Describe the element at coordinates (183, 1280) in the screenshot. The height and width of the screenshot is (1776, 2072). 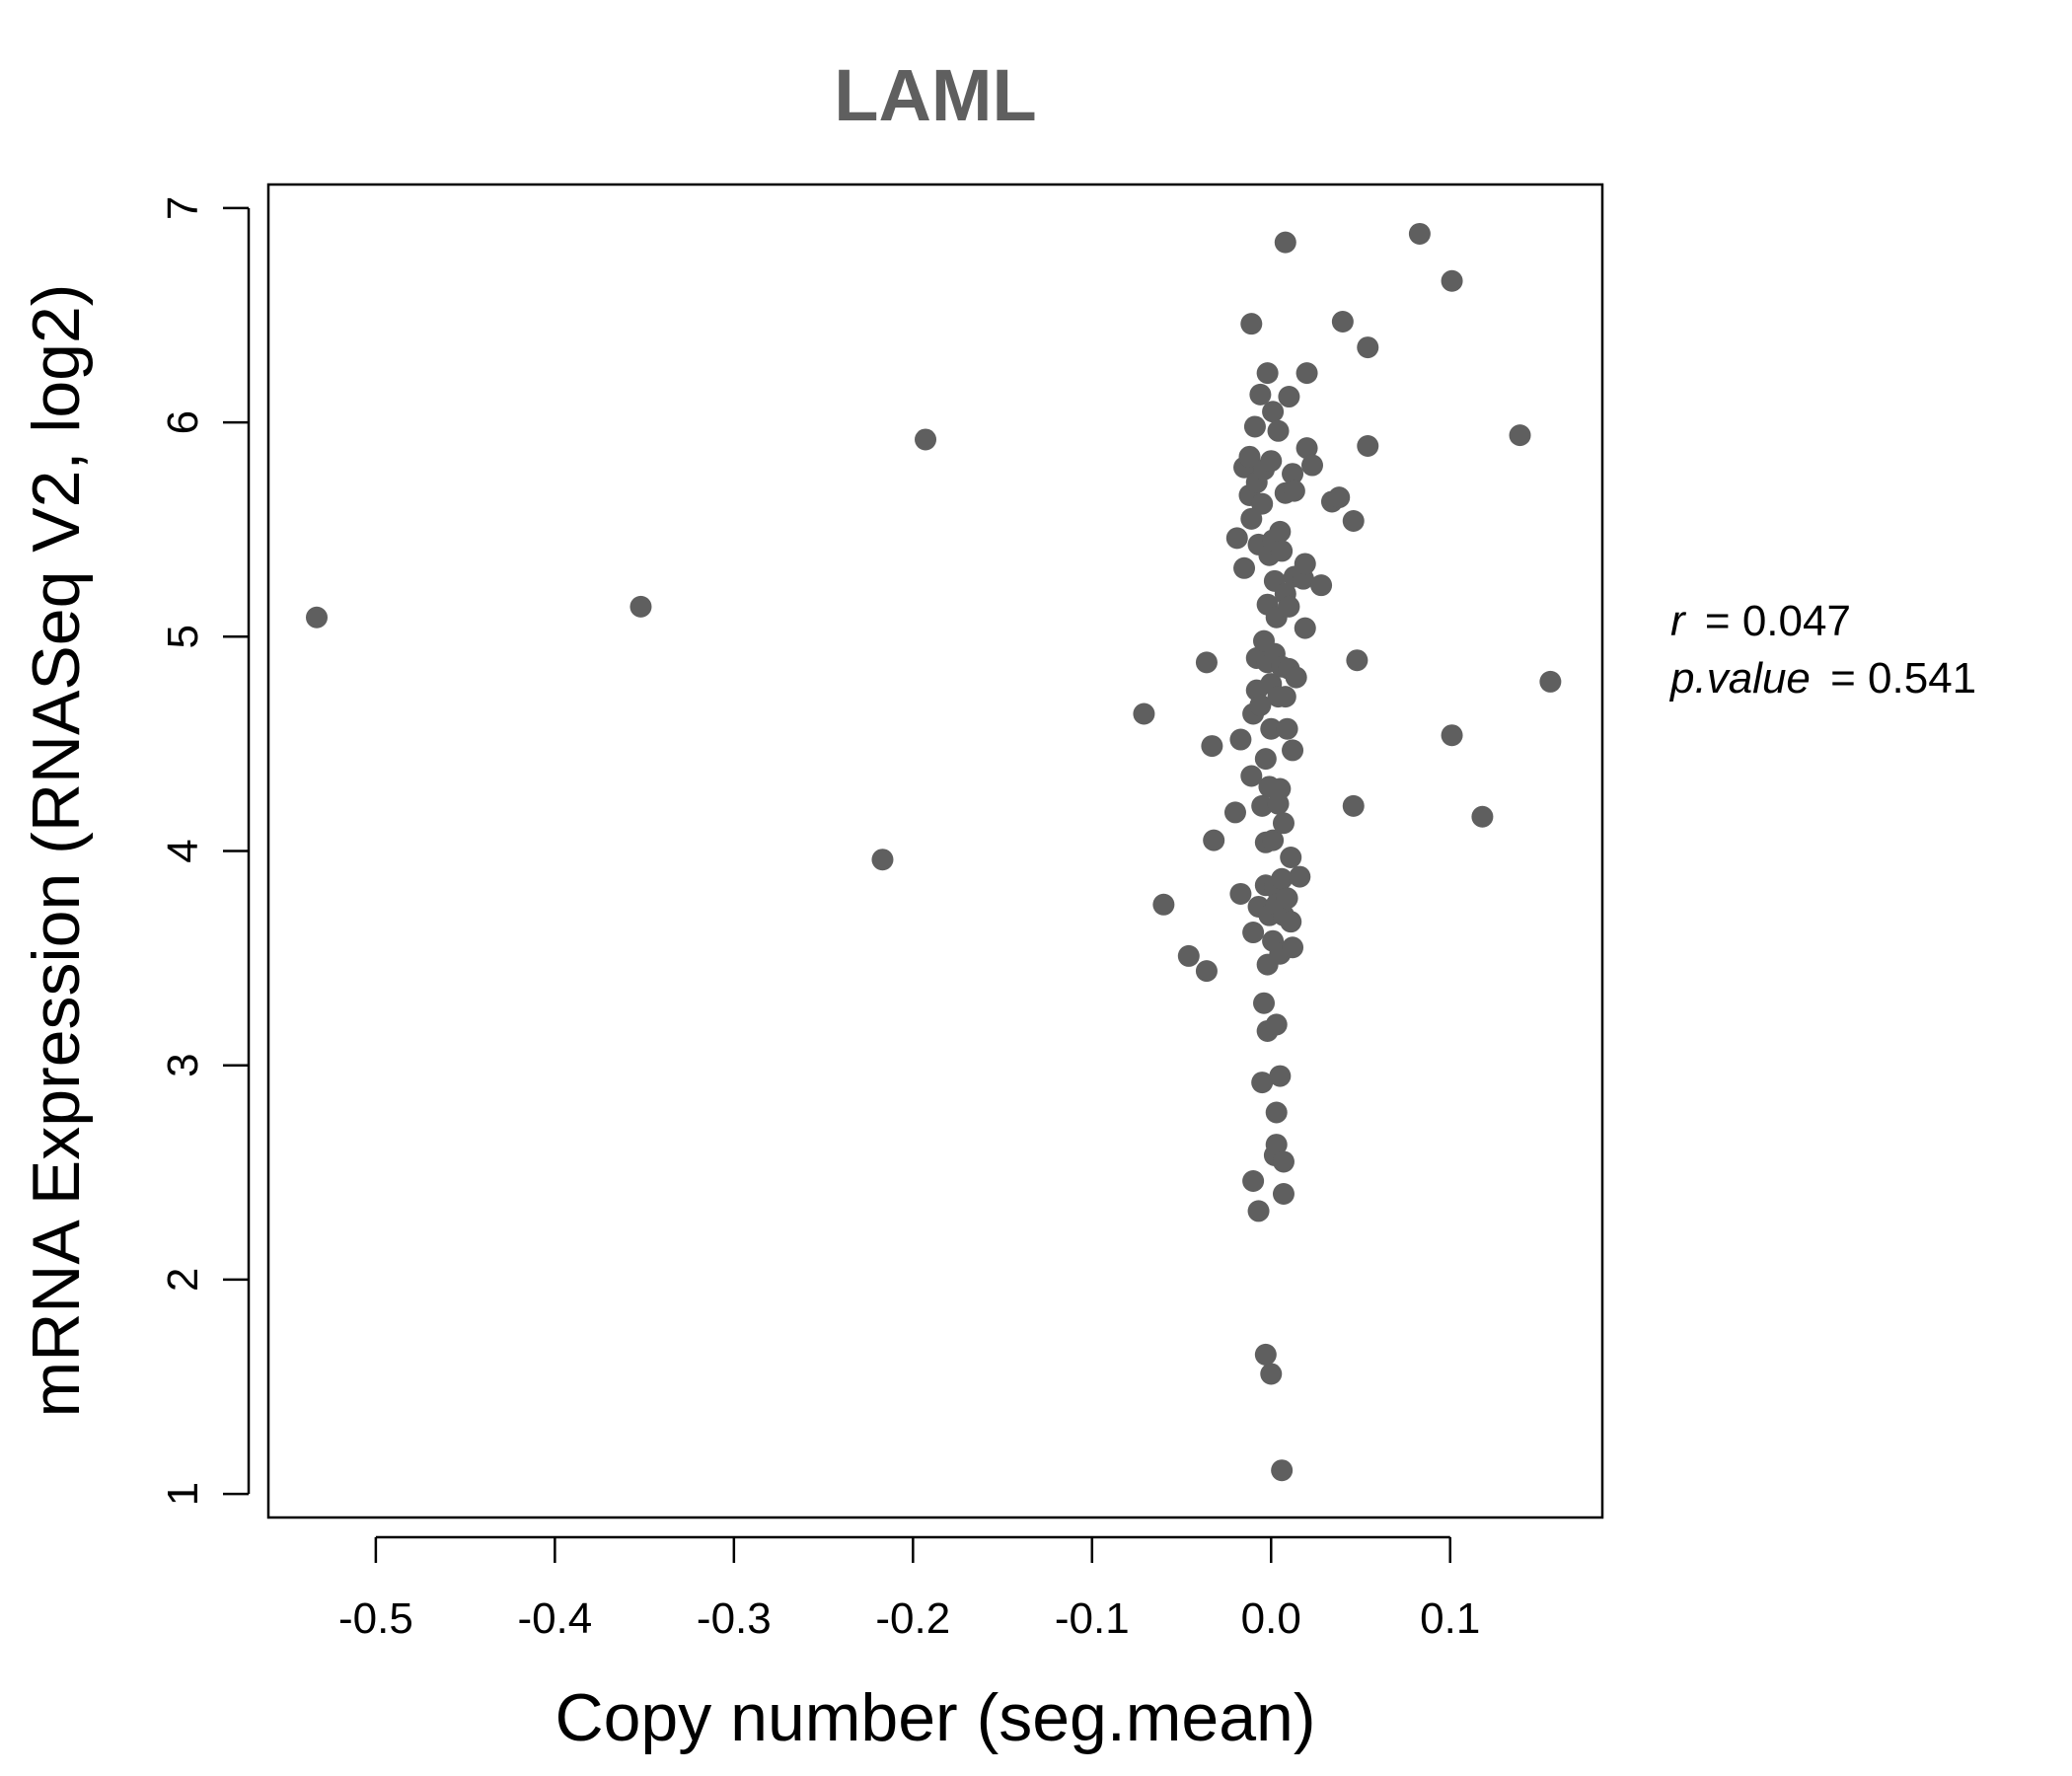
I see `y-tick-label: 2` at that location.